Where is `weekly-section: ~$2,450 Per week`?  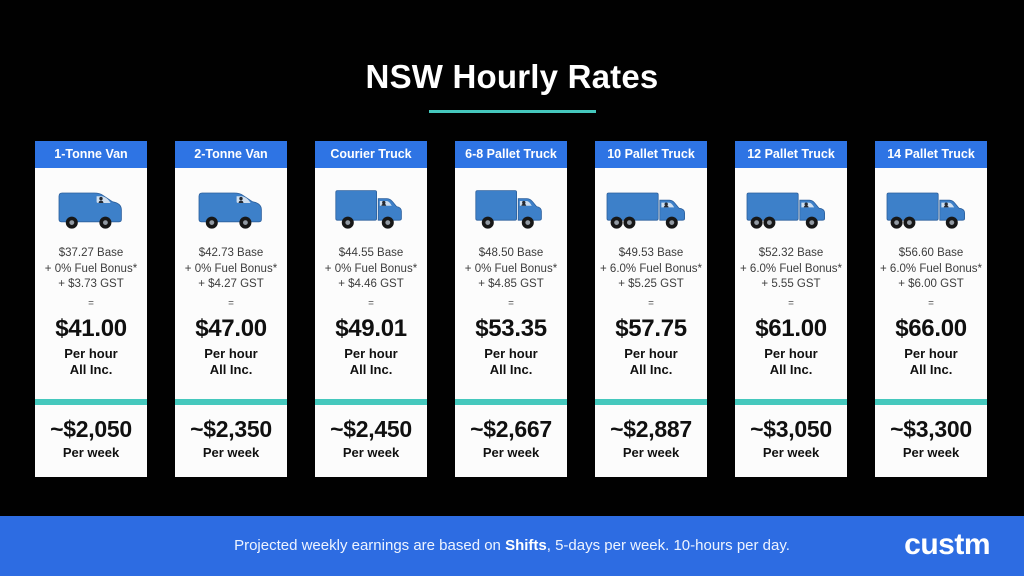
weekly-section: ~$2,450 Per week is located at coordinates (371, 441).